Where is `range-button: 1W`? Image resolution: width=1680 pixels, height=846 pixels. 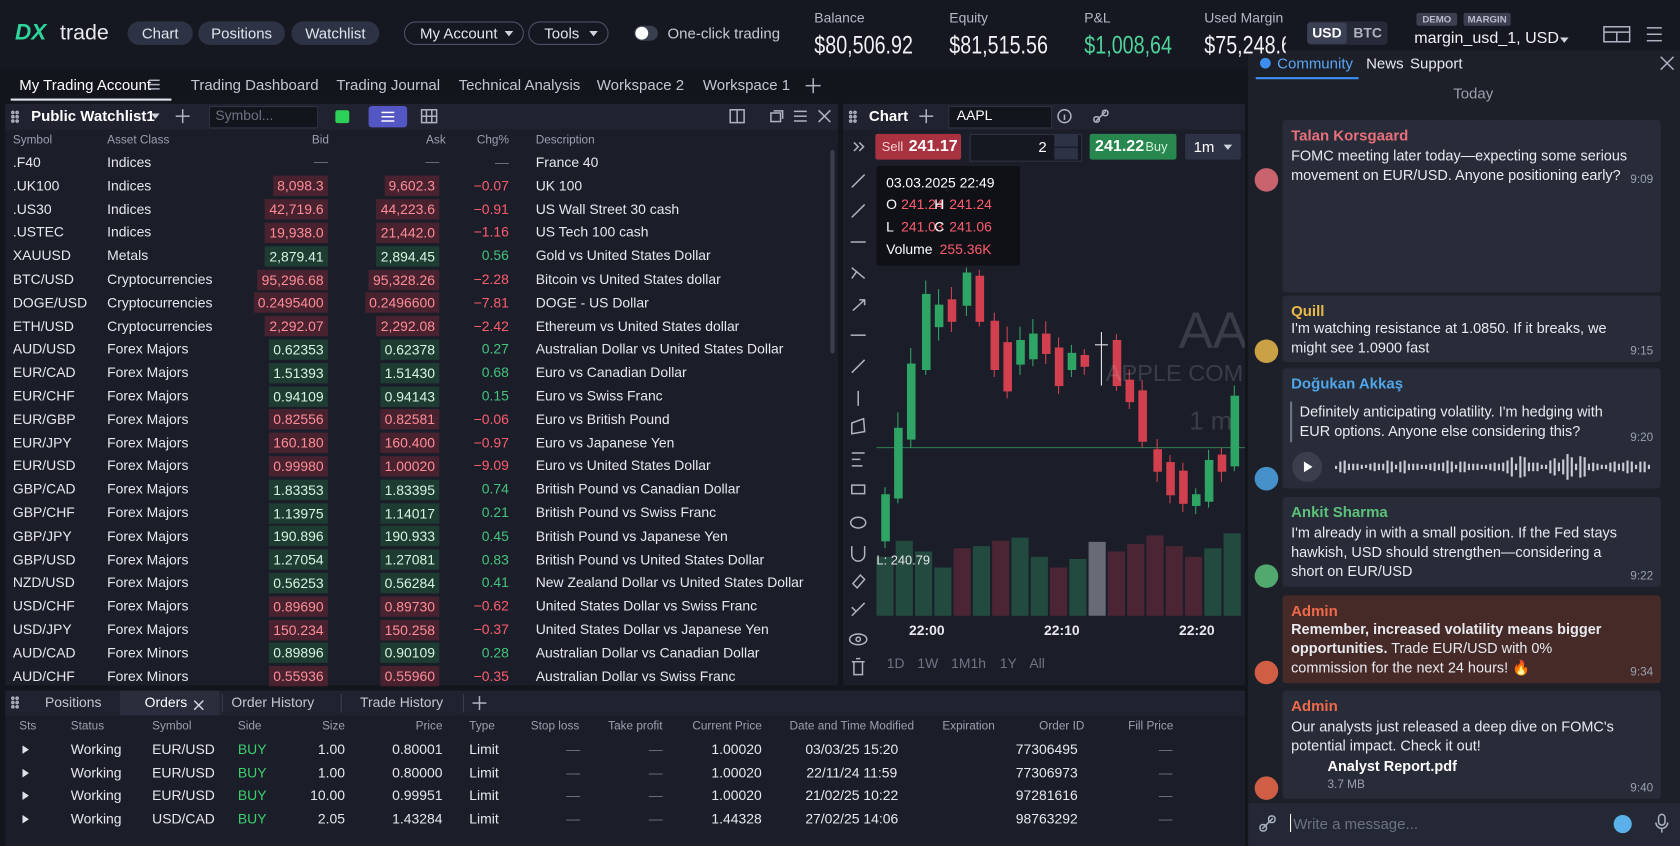
range-button: 1W is located at coordinates (928, 663).